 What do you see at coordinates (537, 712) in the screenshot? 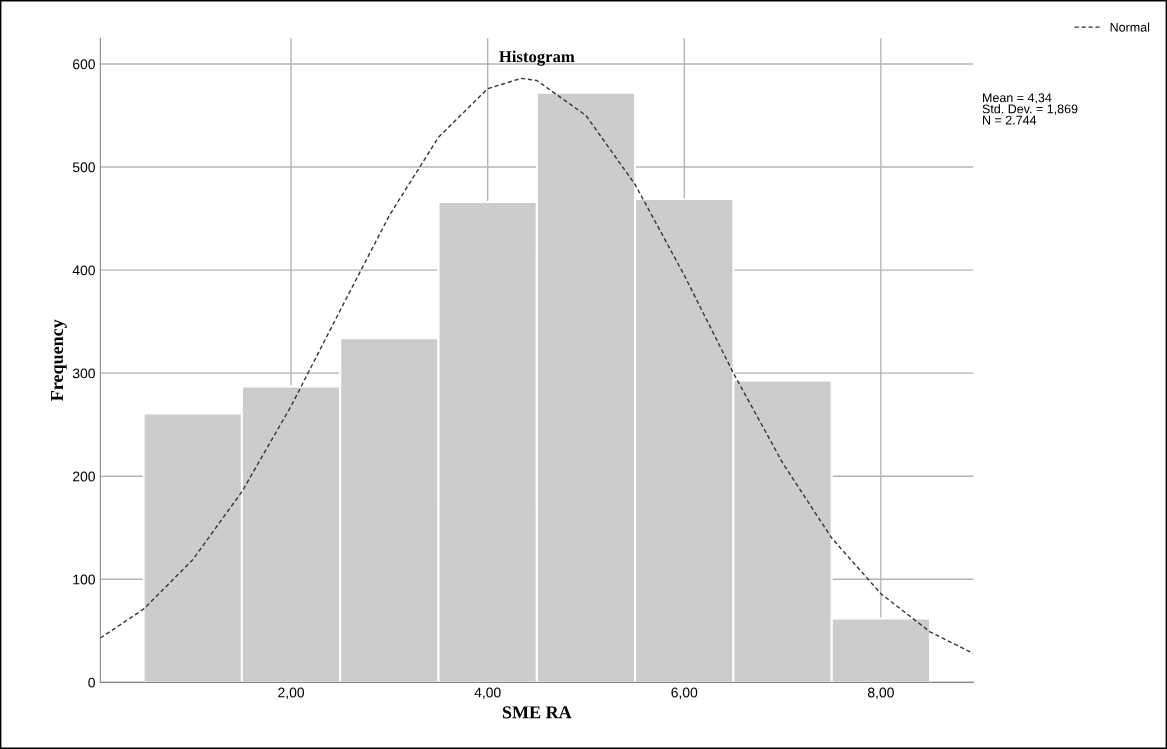
I see `x-axis-title: SME RA` at bounding box center [537, 712].